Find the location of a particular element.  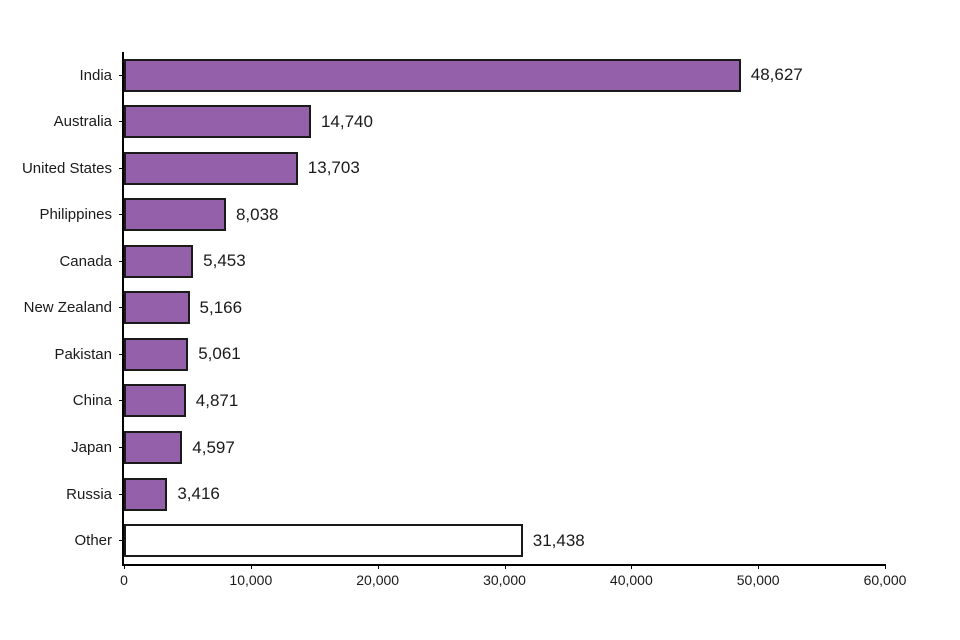

x-axis-tick-label: 60,000 is located at coordinates (885, 580).